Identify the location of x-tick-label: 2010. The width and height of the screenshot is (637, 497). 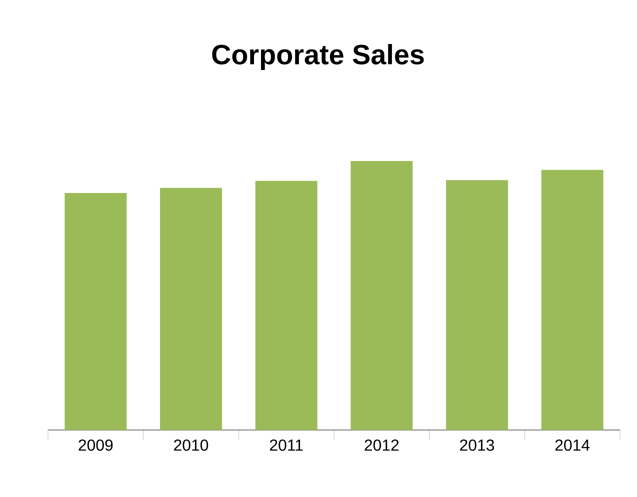
(191, 445).